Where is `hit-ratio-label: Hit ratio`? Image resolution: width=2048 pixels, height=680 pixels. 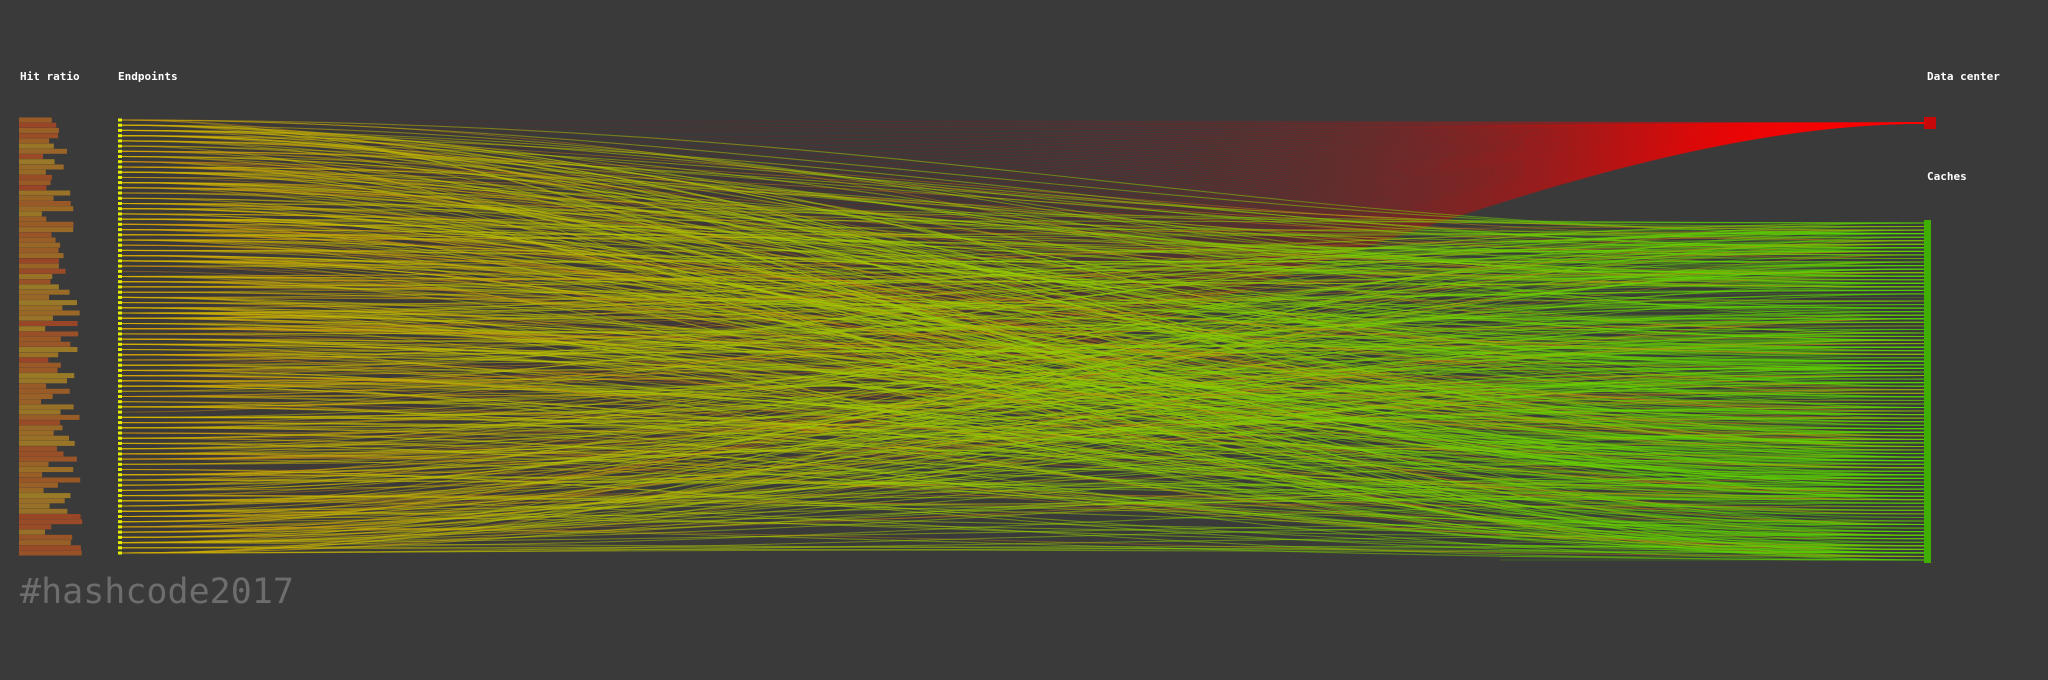
hit-ratio-label: Hit ratio is located at coordinates (50, 76).